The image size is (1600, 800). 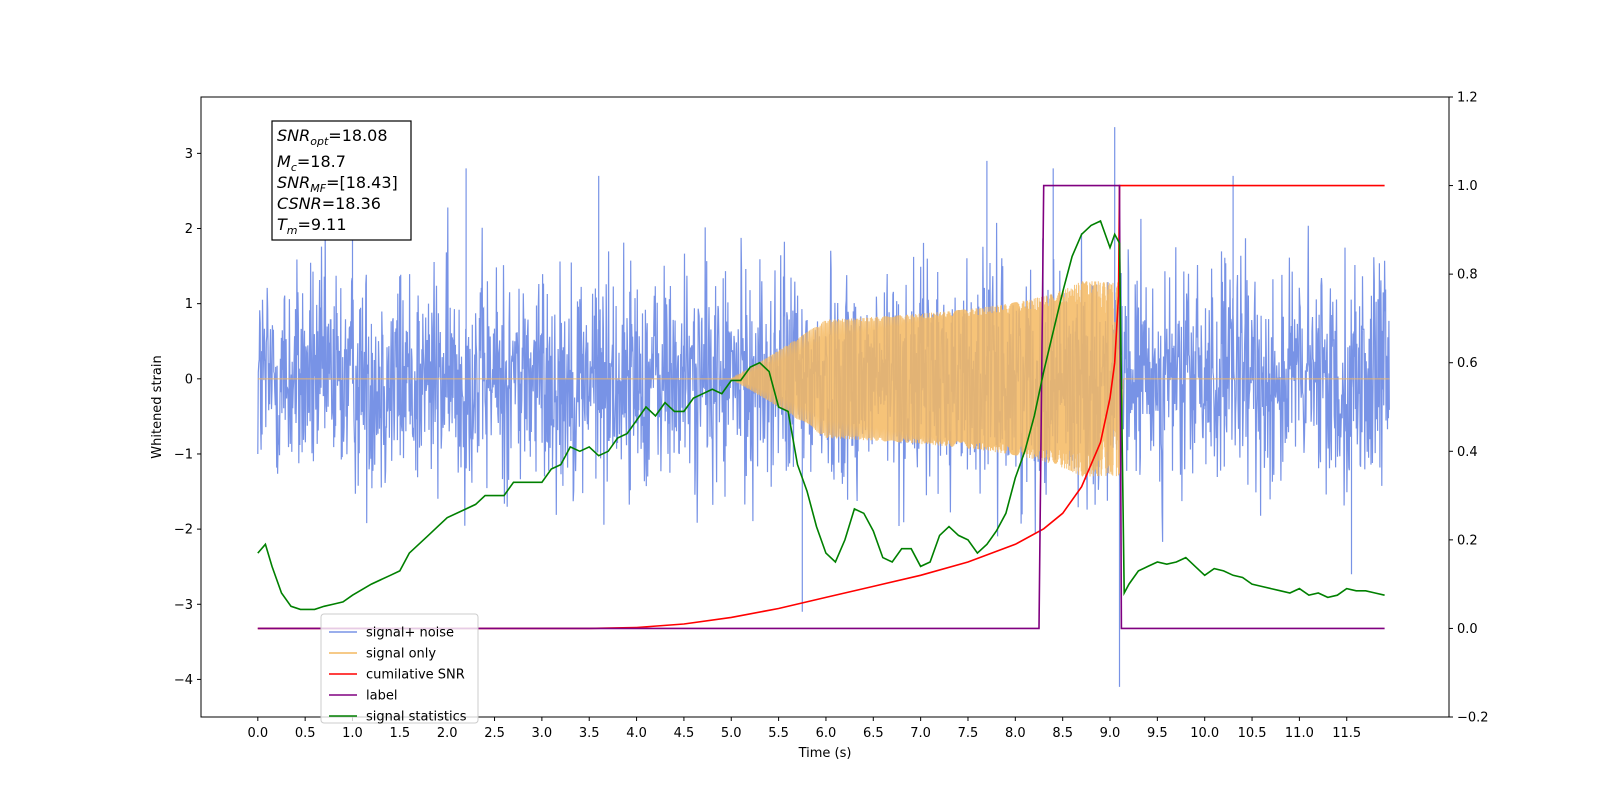 I want to click on tm-line: Tm=9.11, so click(x=312, y=226).